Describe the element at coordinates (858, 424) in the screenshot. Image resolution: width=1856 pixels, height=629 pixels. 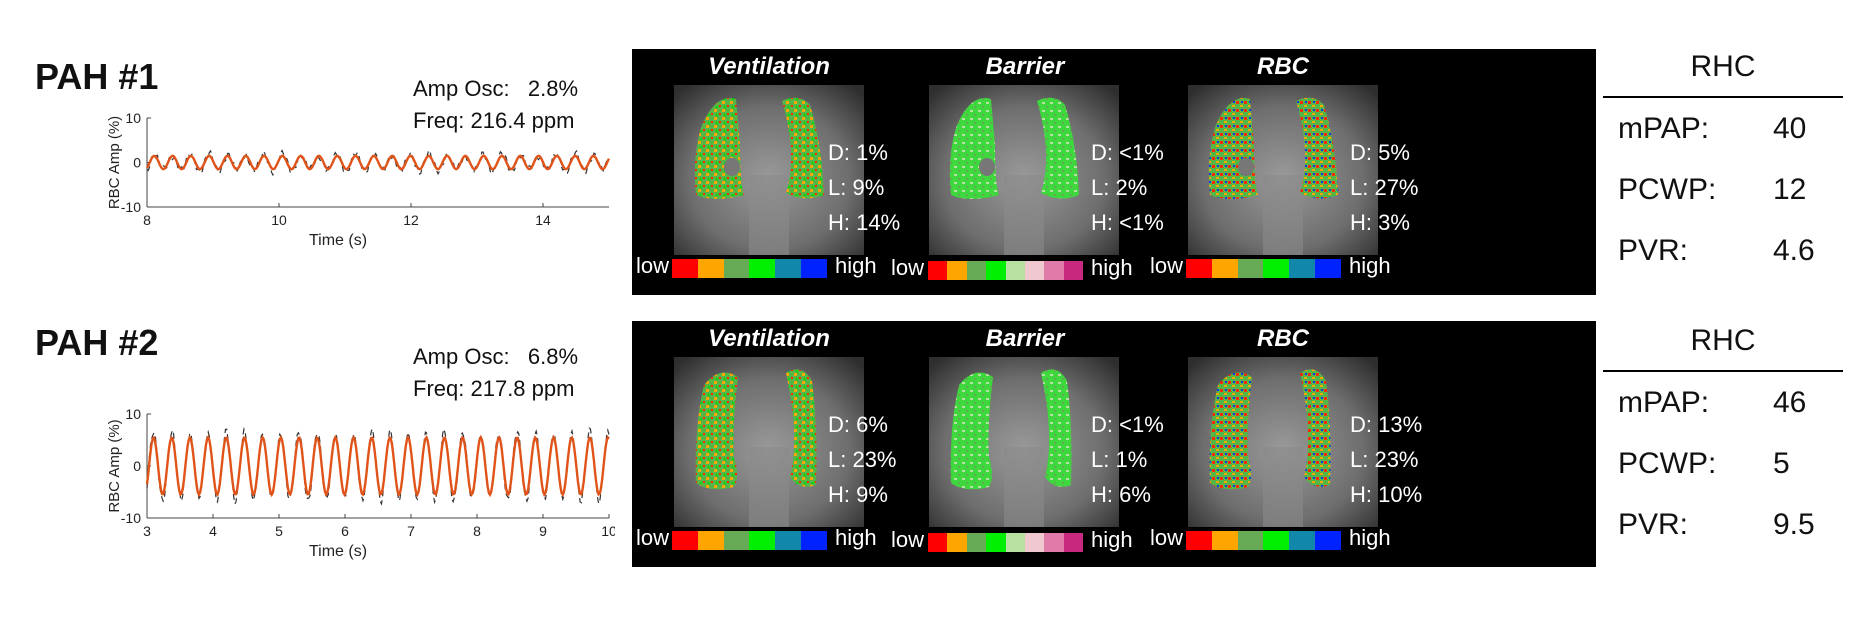
I see `defect-value: D: 6%` at that location.